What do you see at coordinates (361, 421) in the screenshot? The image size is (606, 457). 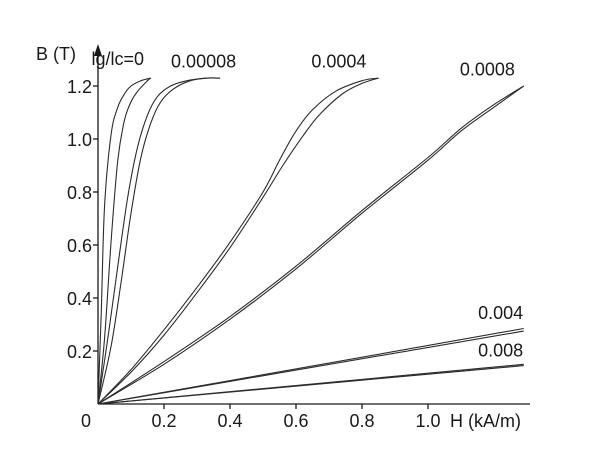 I see `x-tick-label: 0.8` at bounding box center [361, 421].